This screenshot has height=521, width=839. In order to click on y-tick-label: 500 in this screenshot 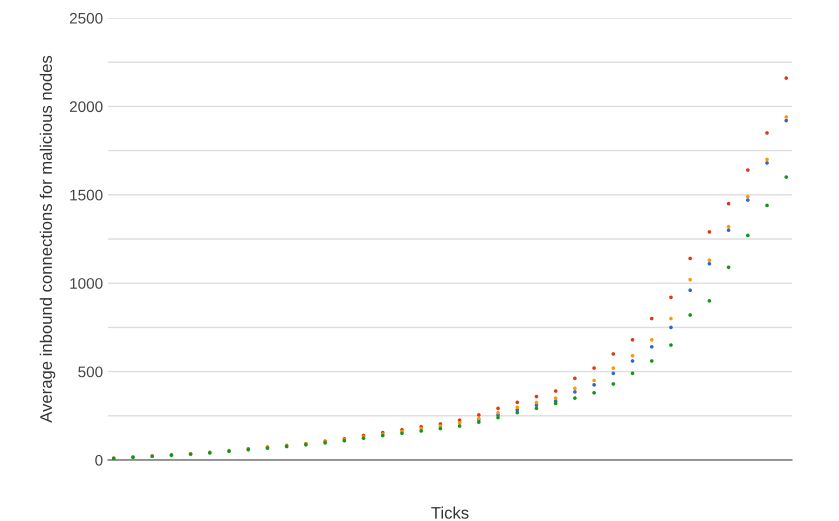, I will do `click(90, 372)`.